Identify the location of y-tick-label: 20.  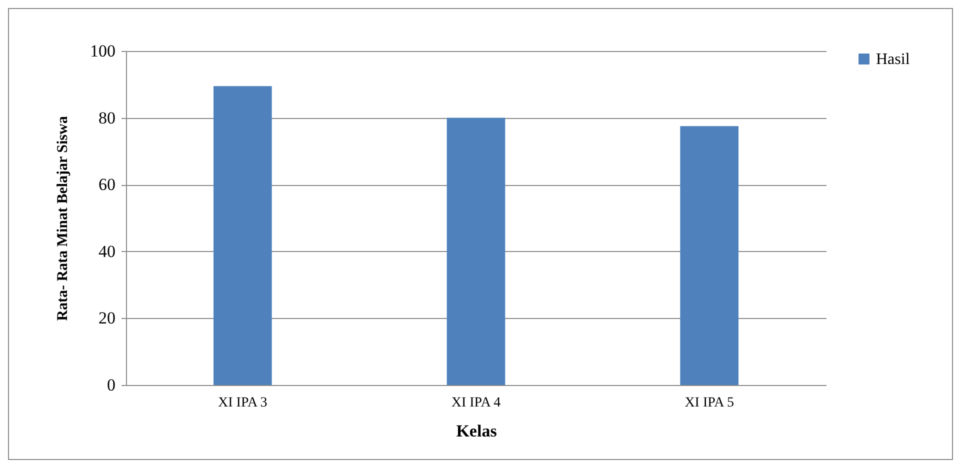
(107, 318).